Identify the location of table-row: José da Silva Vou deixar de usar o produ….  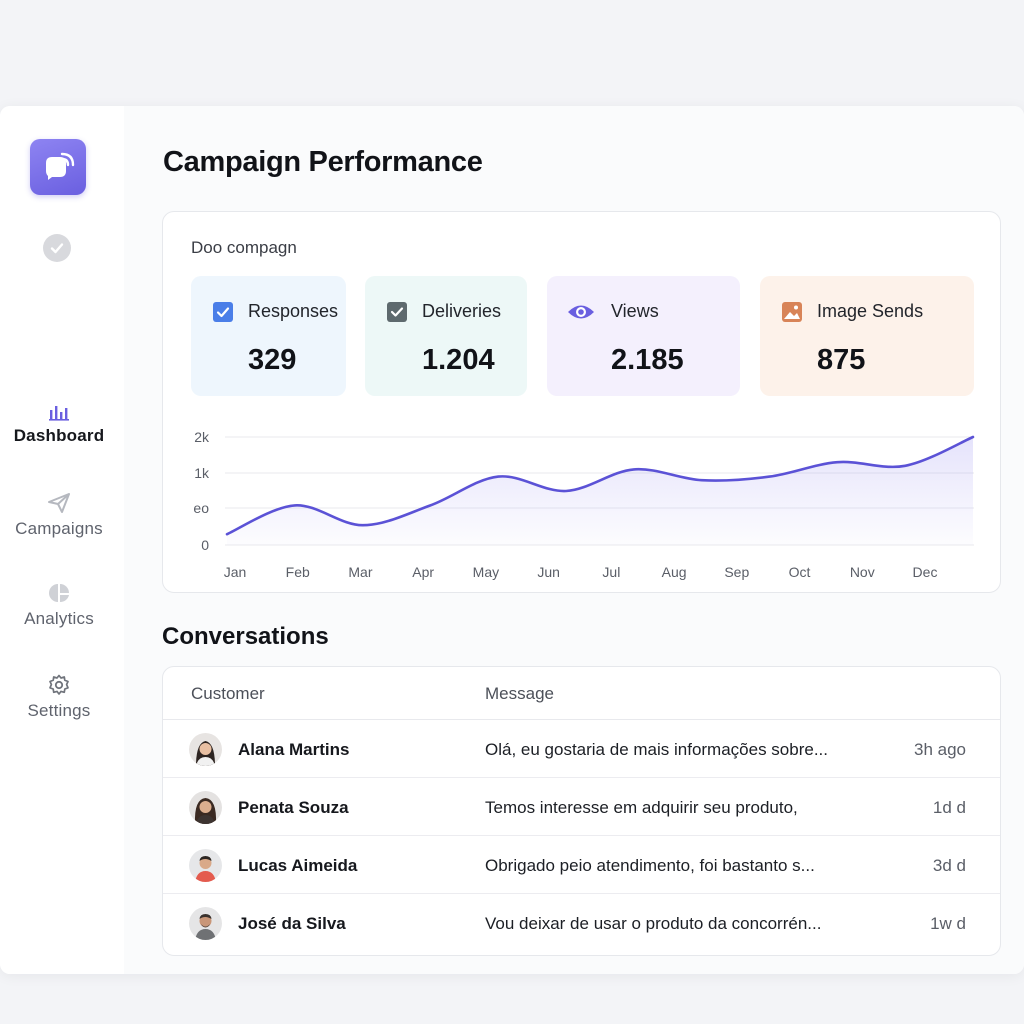
(581, 923).